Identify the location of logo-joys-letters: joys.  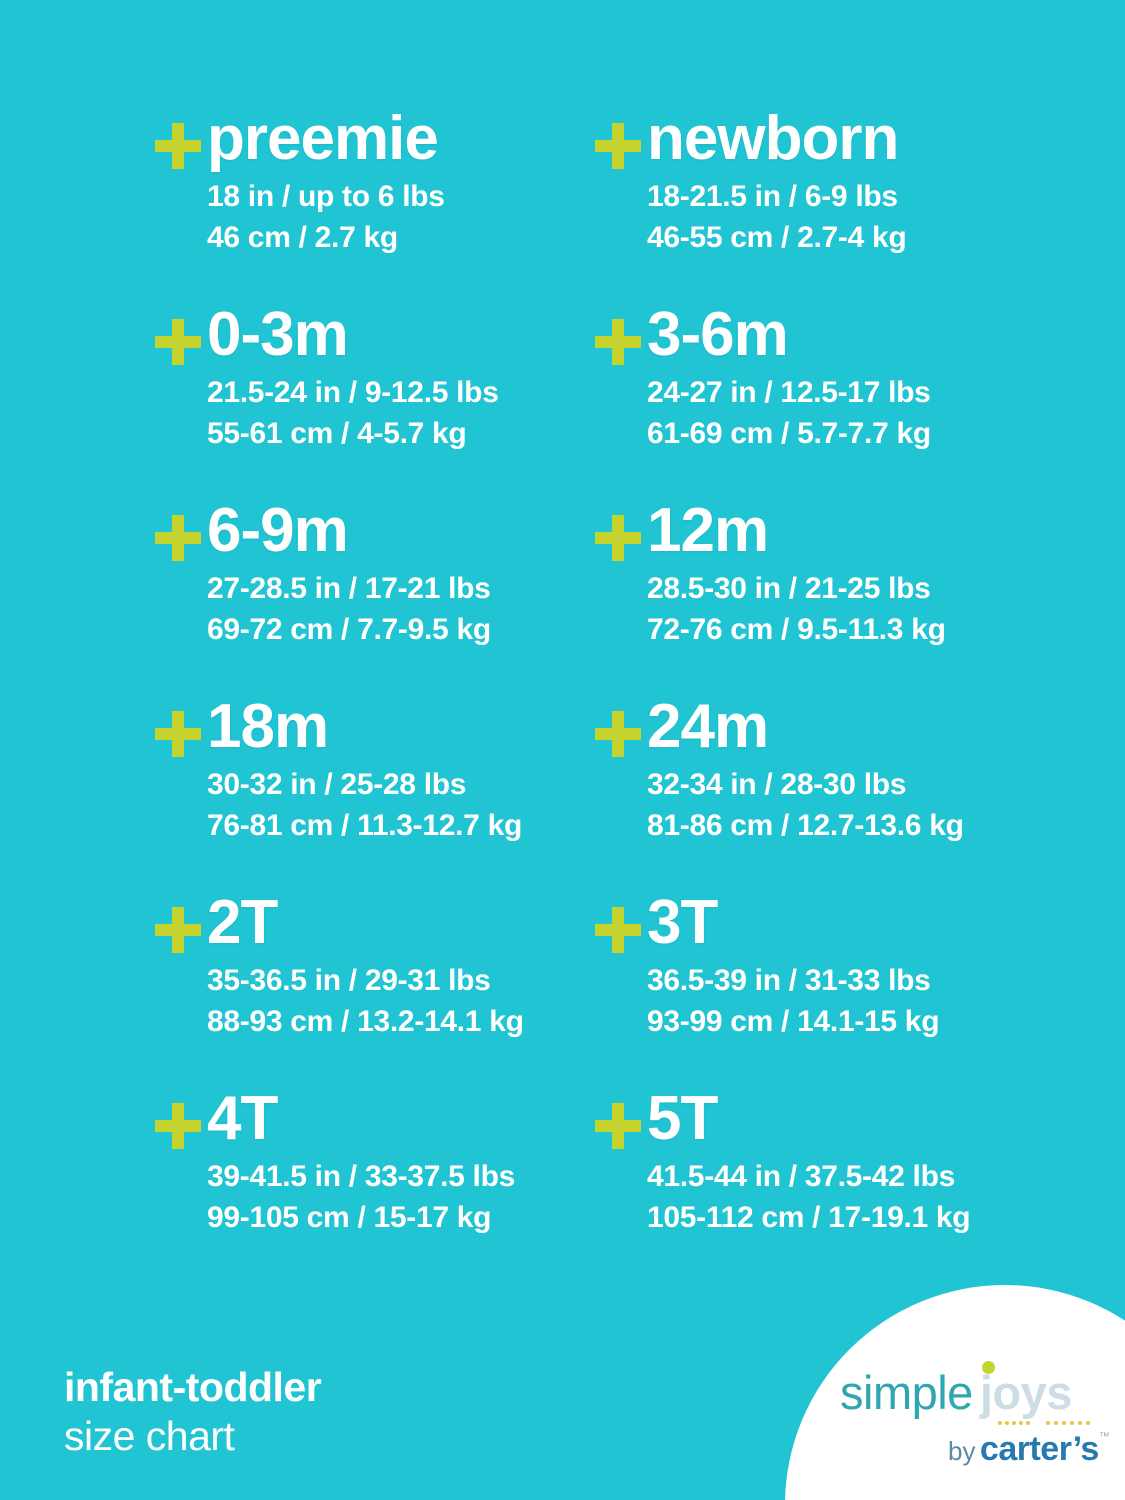
(1026, 1392).